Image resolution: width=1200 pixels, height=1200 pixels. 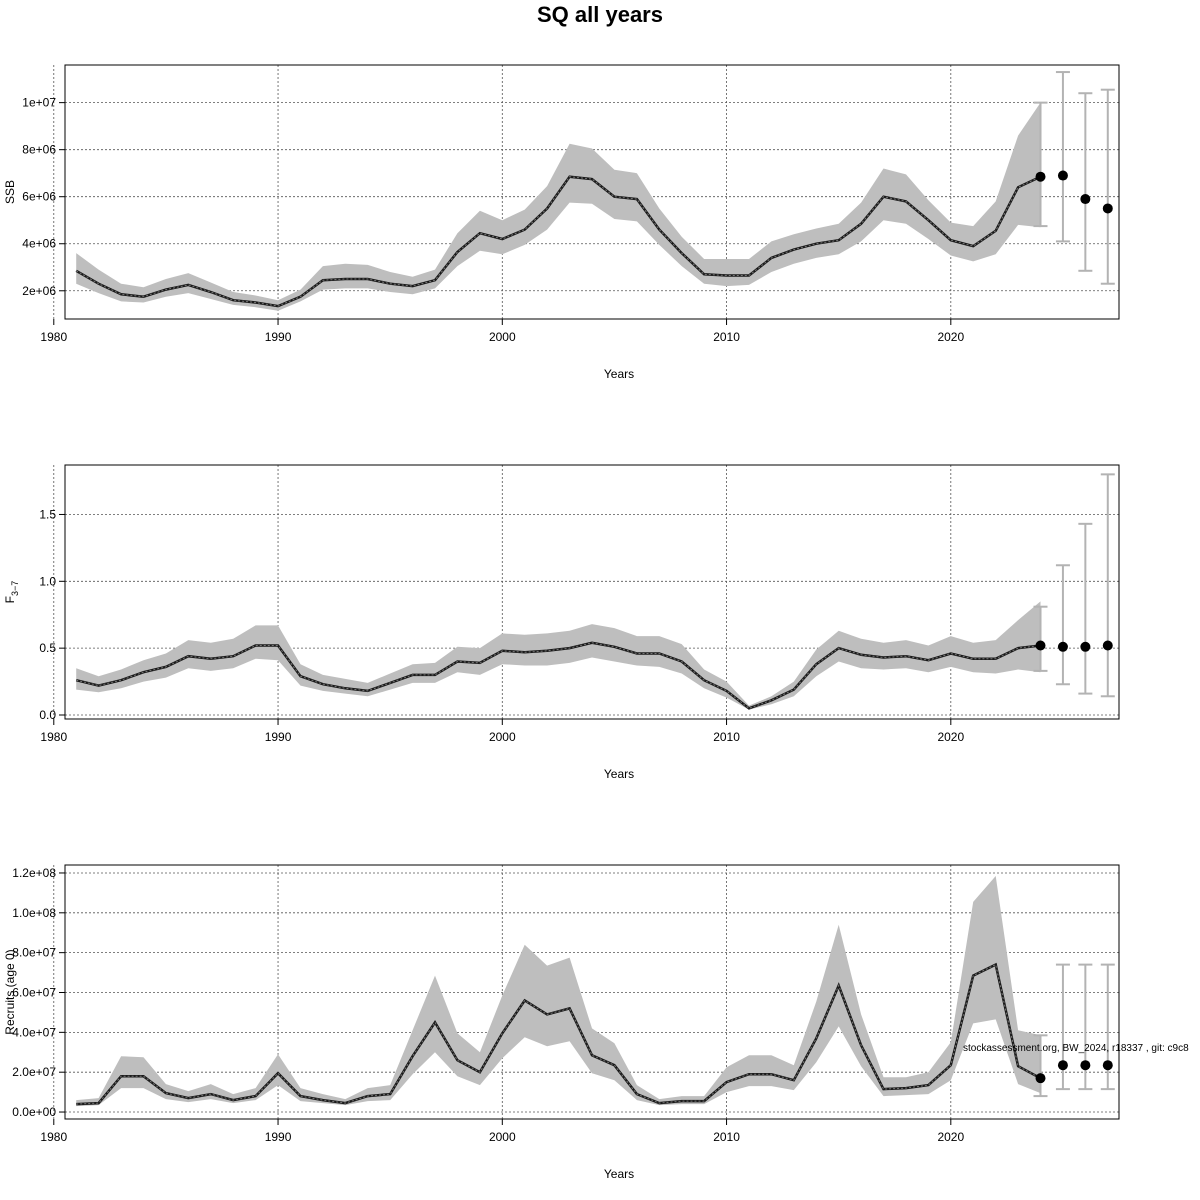 I want to click on y-tick-label: 1.0e+08, so click(x=34, y=913).